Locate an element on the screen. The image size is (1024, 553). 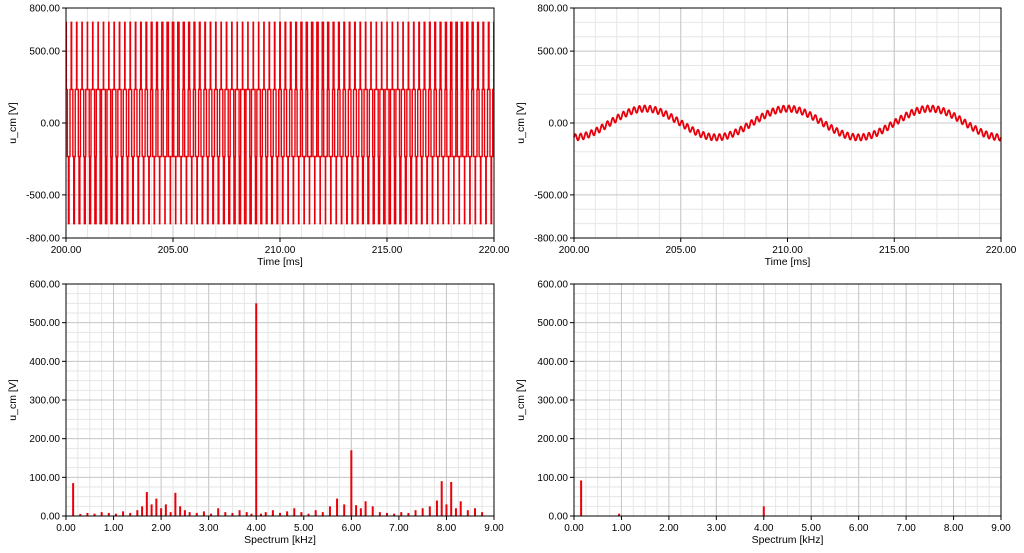
x-tick-label: 200.00 is located at coordinates (574, 250).